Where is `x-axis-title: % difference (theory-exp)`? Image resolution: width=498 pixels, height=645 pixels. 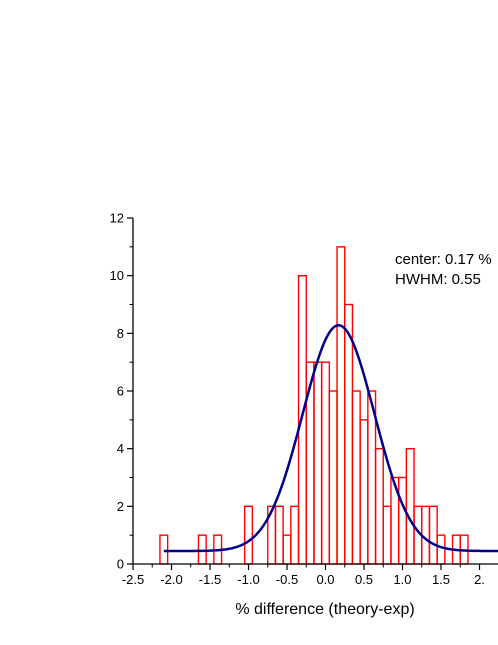 x-axis-title: % difference (theory-exp) is located at coordinates (324, 609).